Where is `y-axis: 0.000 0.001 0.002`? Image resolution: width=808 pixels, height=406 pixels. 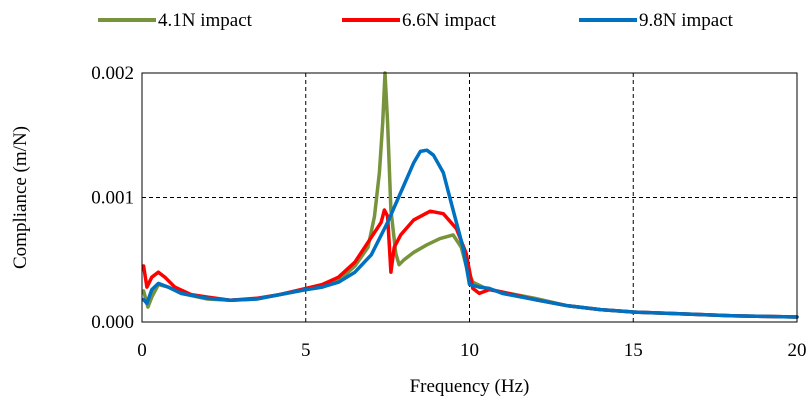 y-axis: 0.000 0.001 0.002 is located at coordinates (112, 198).